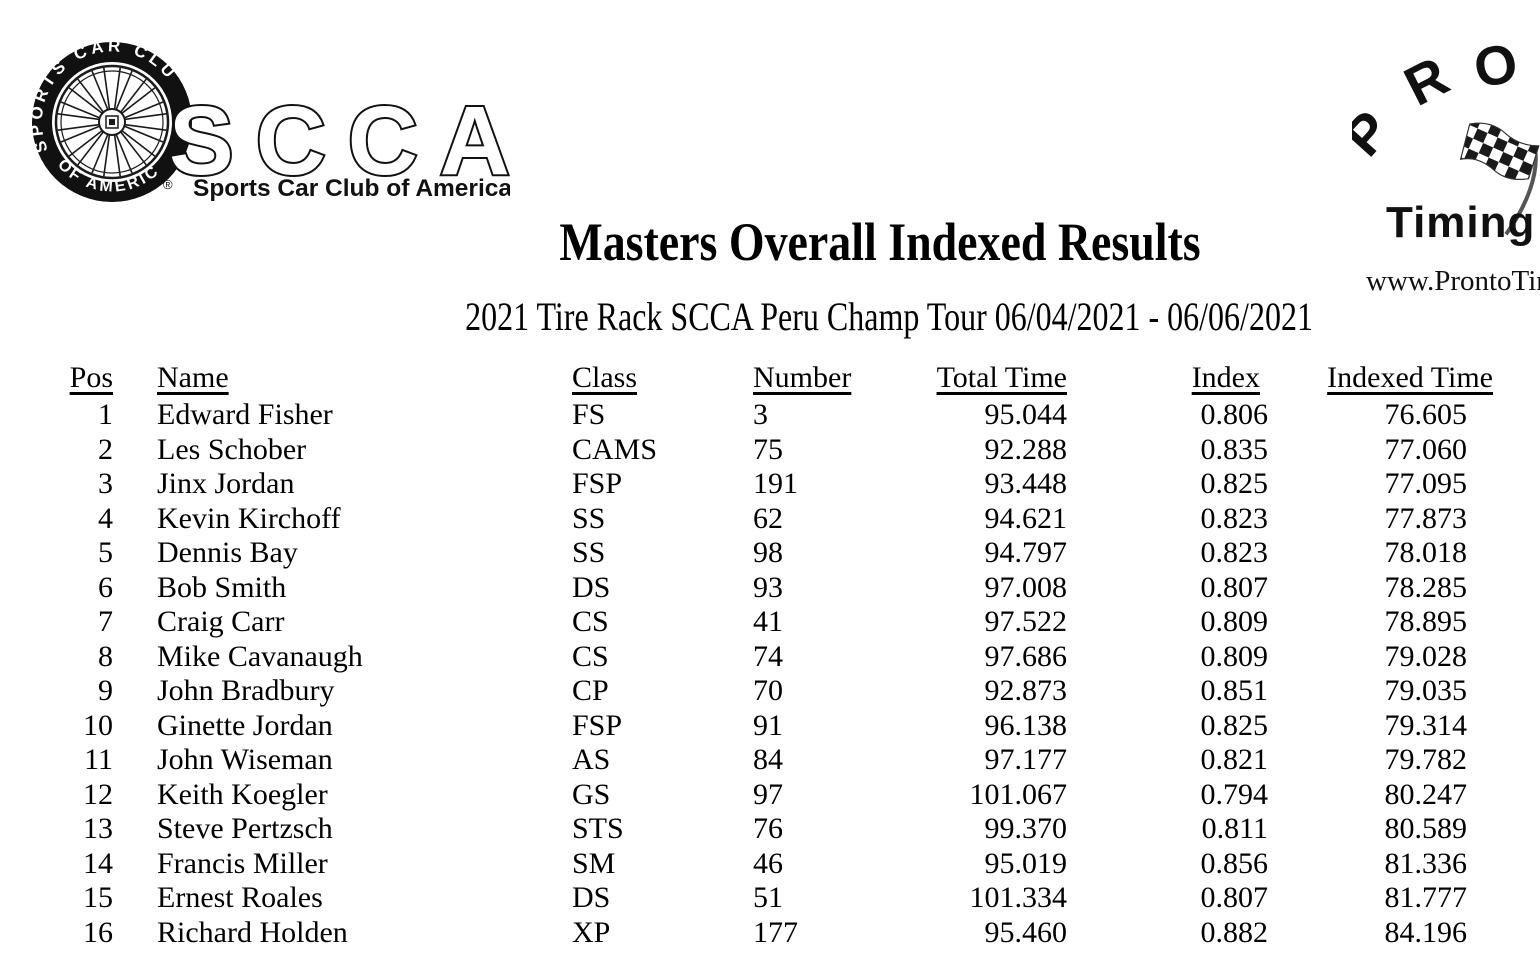 Image resolution: width=1540 pixels, height=964 pixels. What do you see at coordinates (768, 691) in the screenshot?
I see `cell-number: 70` at bounding box center [768, 691].